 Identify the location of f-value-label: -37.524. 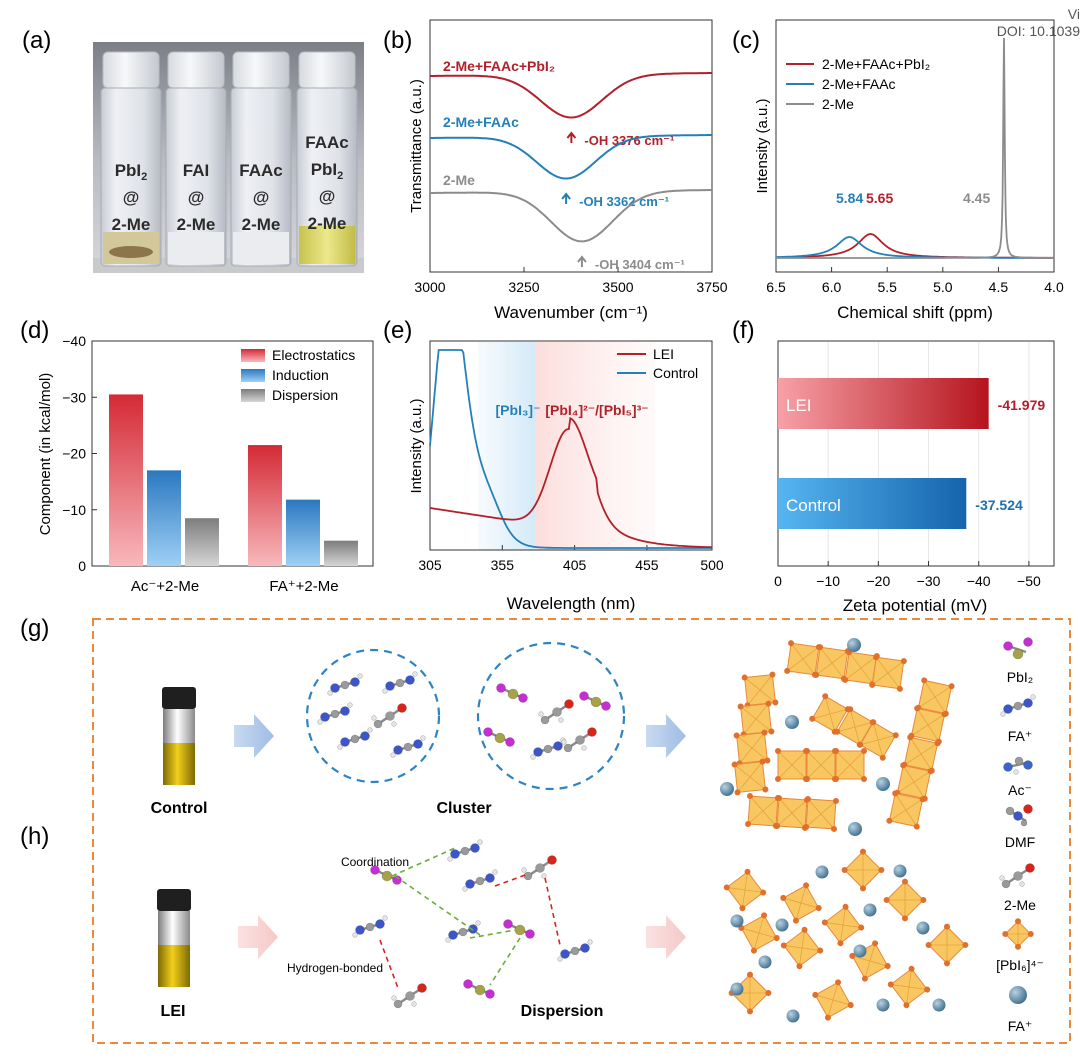
(999, 505).